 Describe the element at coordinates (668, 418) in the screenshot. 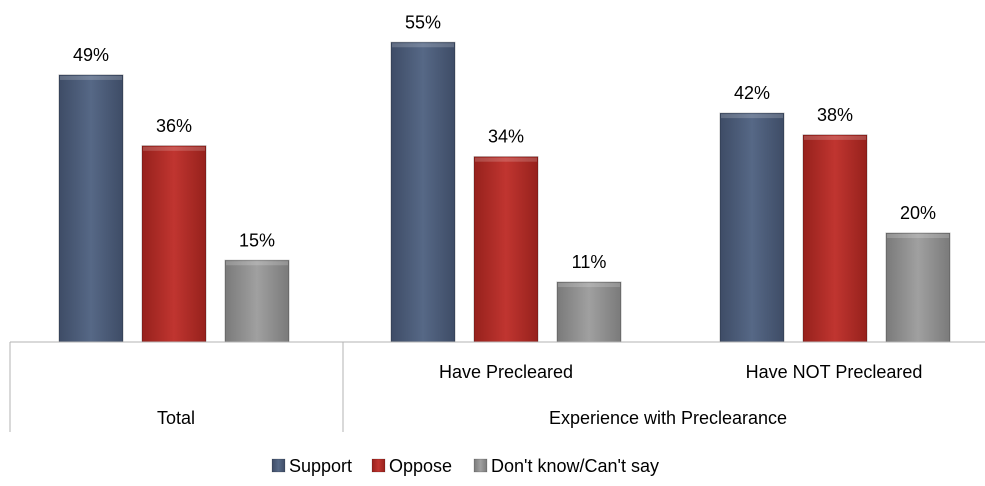

I see `group-label-1: Experience with Preclearance` at that location.